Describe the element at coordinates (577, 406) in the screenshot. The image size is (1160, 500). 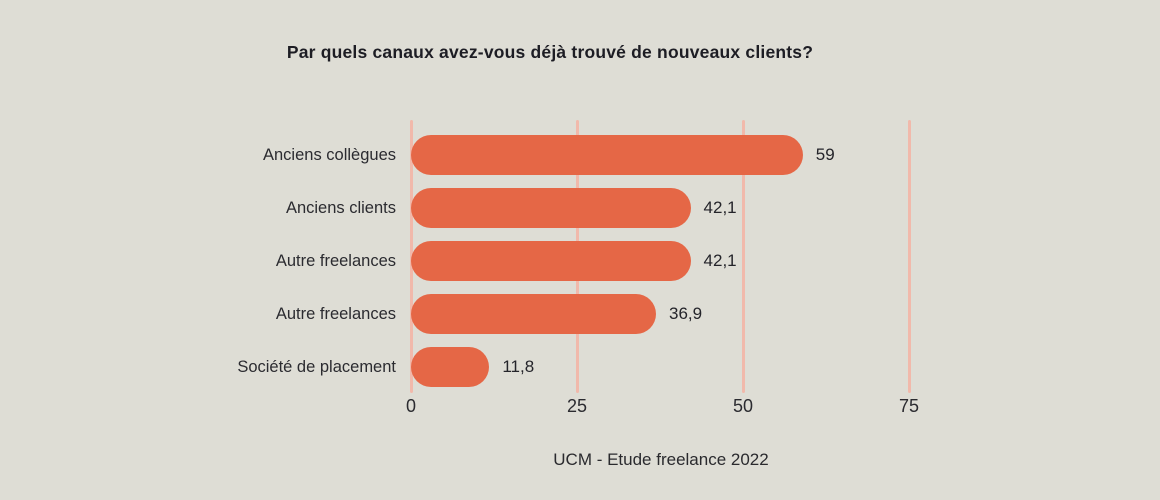
I see `x-tick-label: 25` at that location.